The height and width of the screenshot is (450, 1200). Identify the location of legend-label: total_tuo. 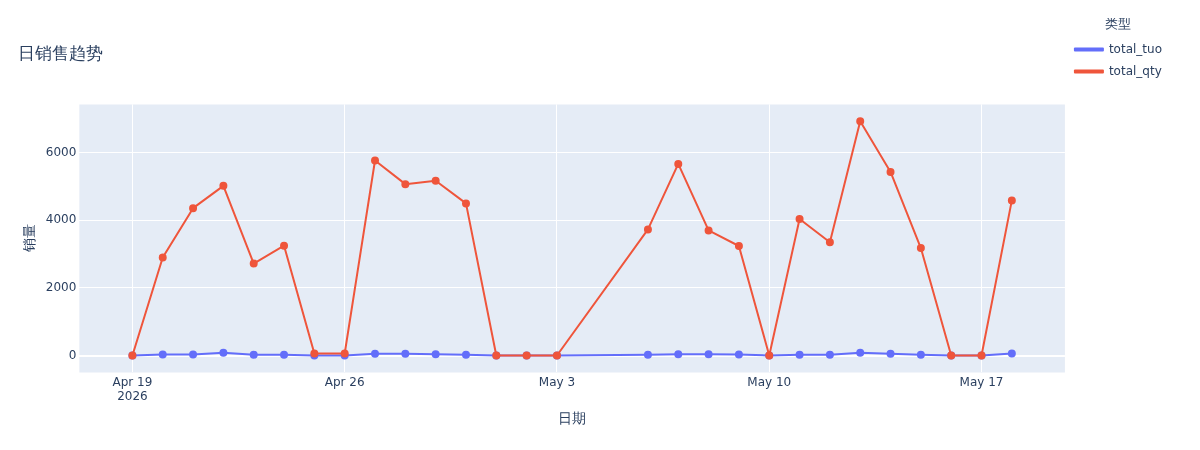
(1135, 48).